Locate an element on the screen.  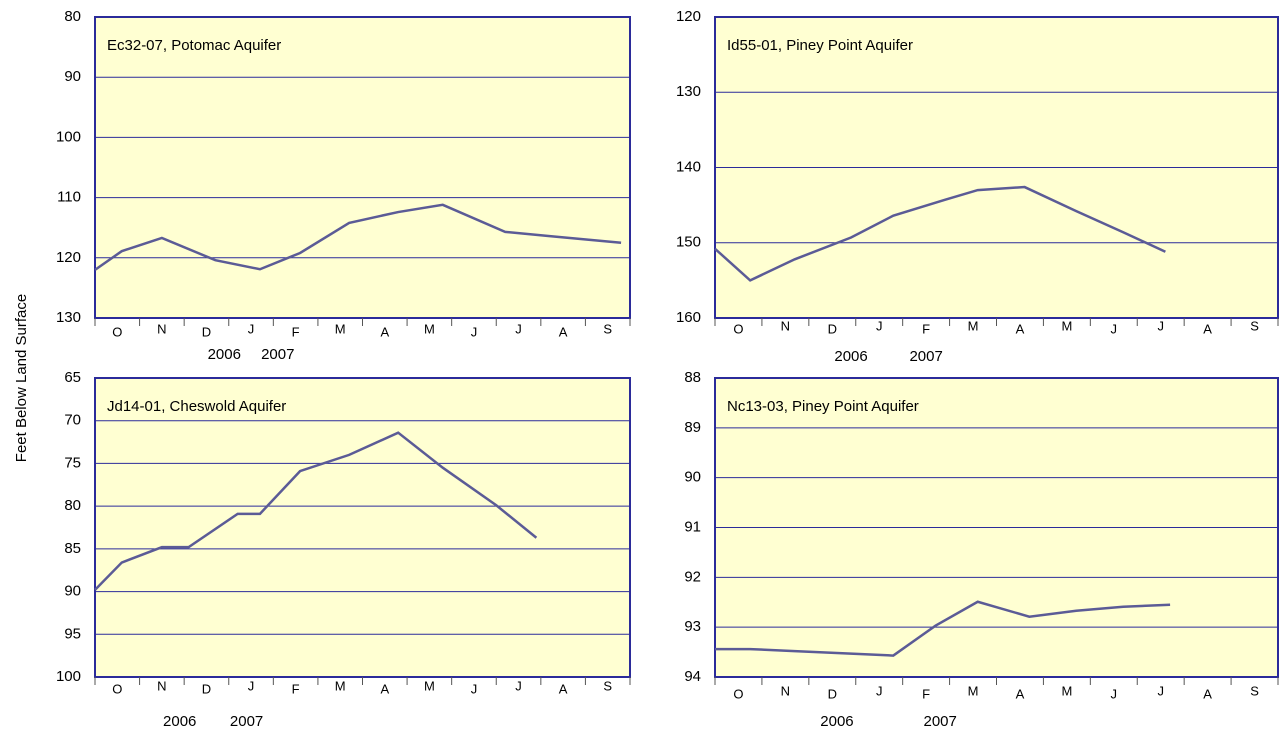
y-tick-label: 85 is located at coordinates (72, 548).